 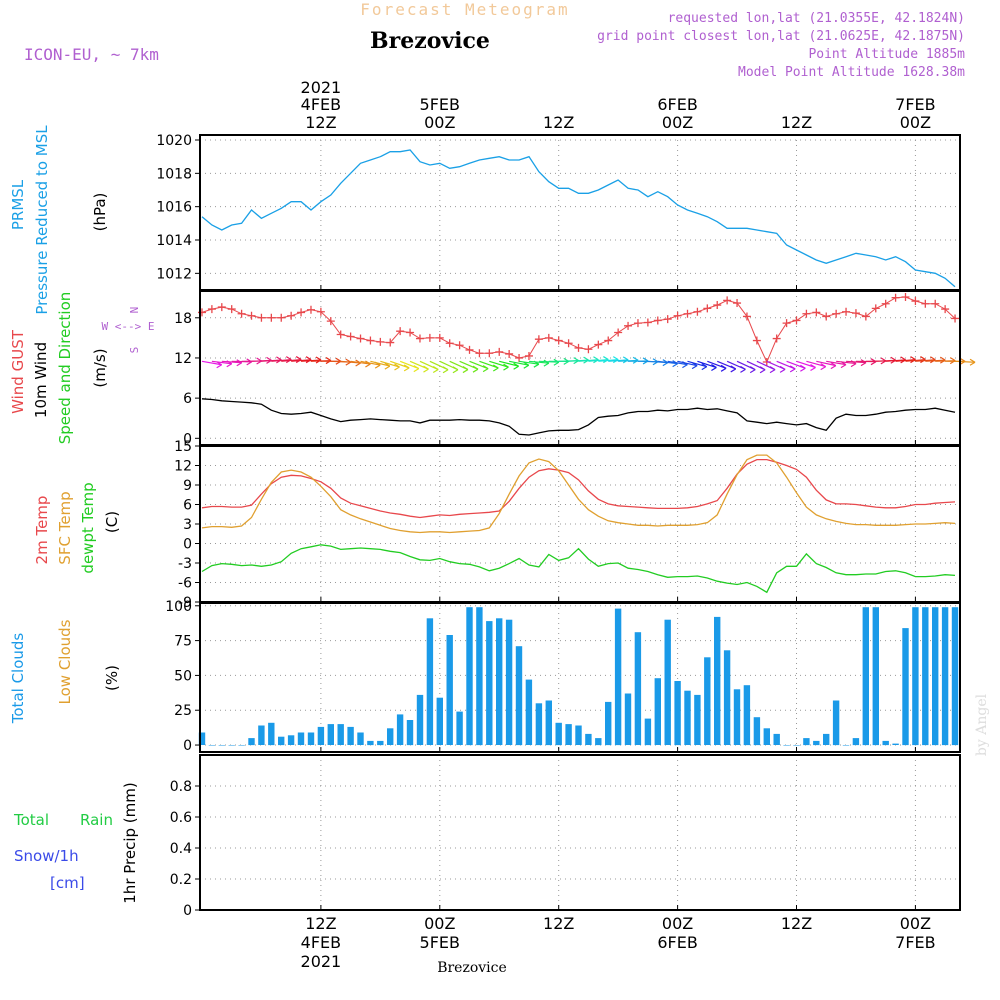 I want to click on footer-station: Brezovice, so click(x=472, y=968).